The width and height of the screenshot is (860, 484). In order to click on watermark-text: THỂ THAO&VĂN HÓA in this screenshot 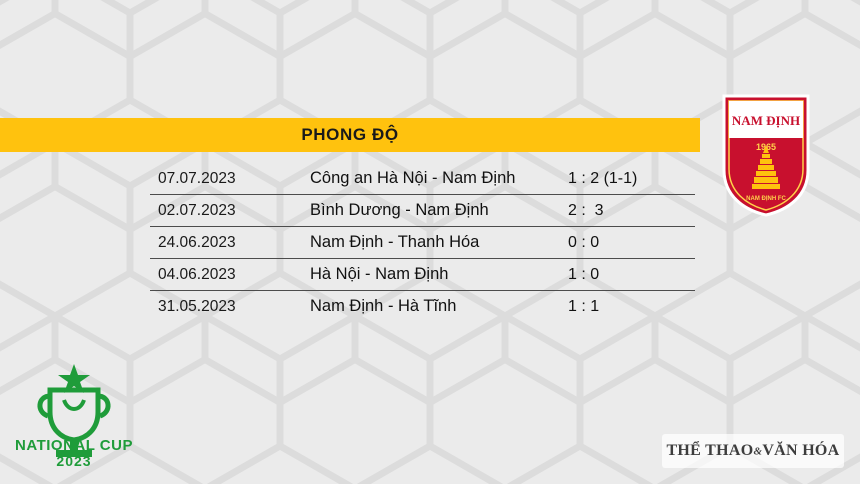, I will do `click(752, 451)`.